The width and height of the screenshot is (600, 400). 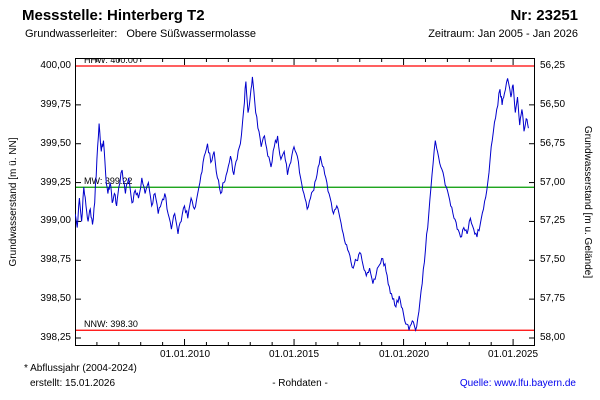 What do you see at coordinates (513, 354) in the screenshot?
I see `x-tick-label: 01.01.2025` at bounding box center [513, 354].